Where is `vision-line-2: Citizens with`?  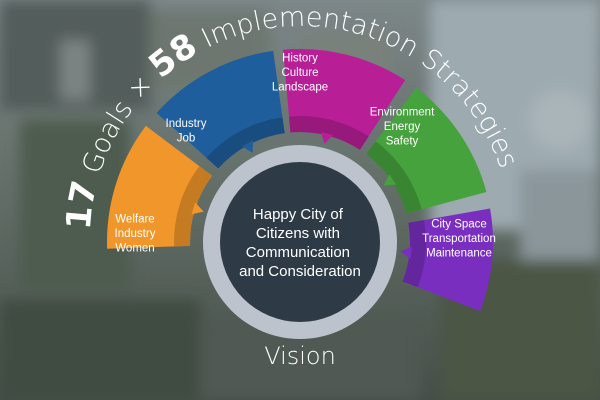
vision-line-2: Citizens with is located at coordinates (298, 233).